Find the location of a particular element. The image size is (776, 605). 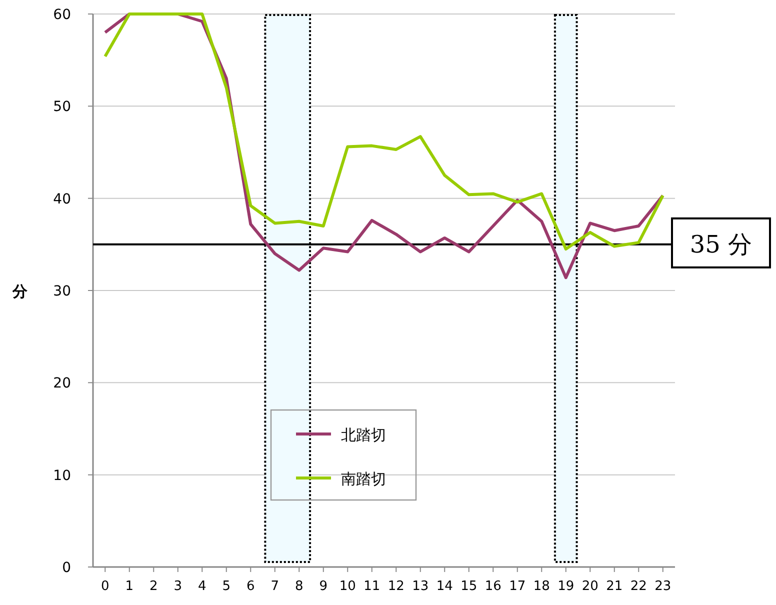

x-tick-label: 17 is located at coordinates (517, 586).